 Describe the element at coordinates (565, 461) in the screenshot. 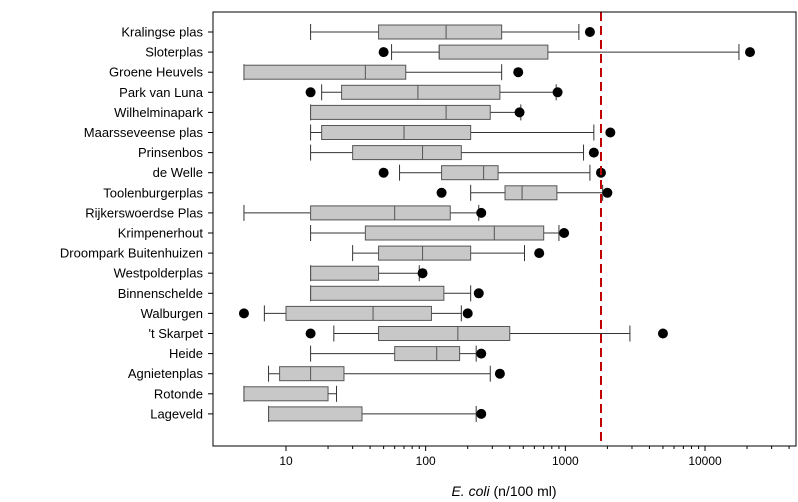

I see `x-tick-label: 1000` at that location.